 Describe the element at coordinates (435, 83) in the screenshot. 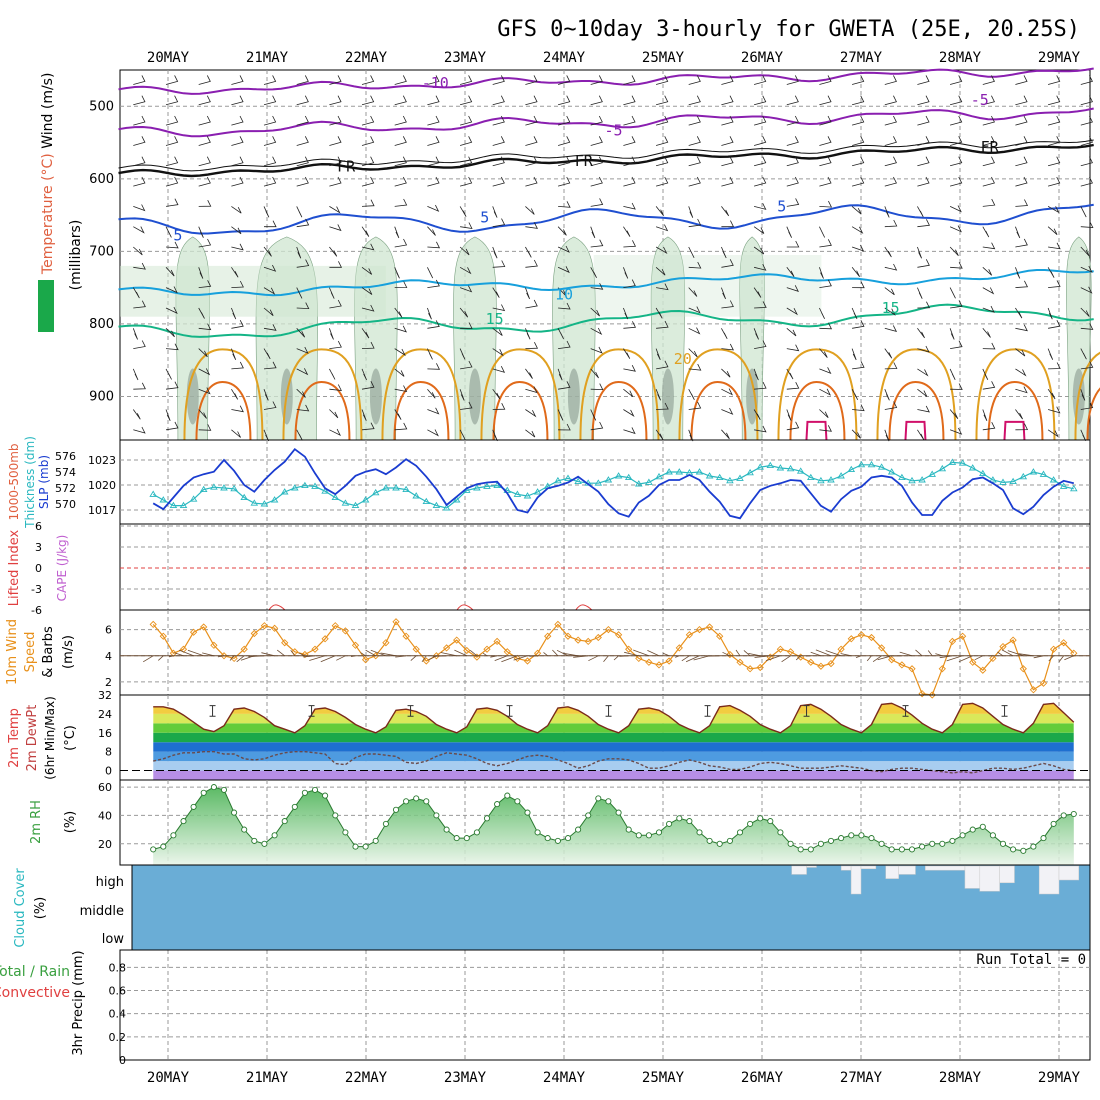

I see `contour-label: -10` at that location.